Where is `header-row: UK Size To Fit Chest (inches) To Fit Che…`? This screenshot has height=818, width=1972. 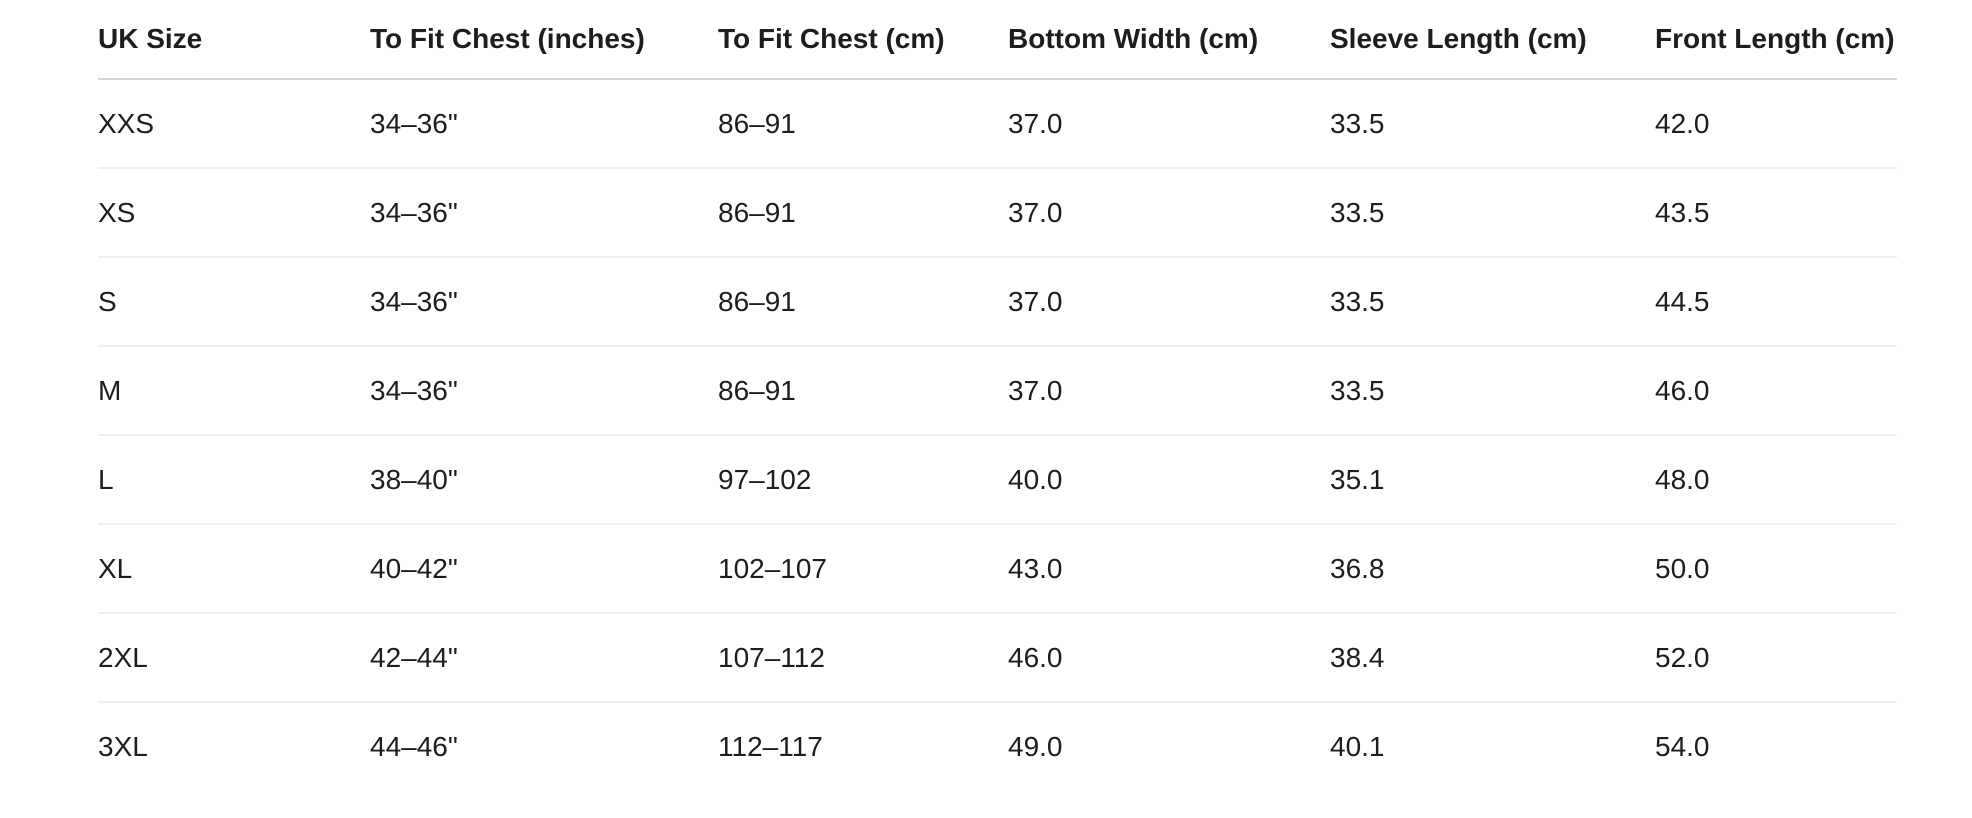 header-row: UK Size To Fit Chest (inches) To Fit Che… is located at coordinates (997, 40).